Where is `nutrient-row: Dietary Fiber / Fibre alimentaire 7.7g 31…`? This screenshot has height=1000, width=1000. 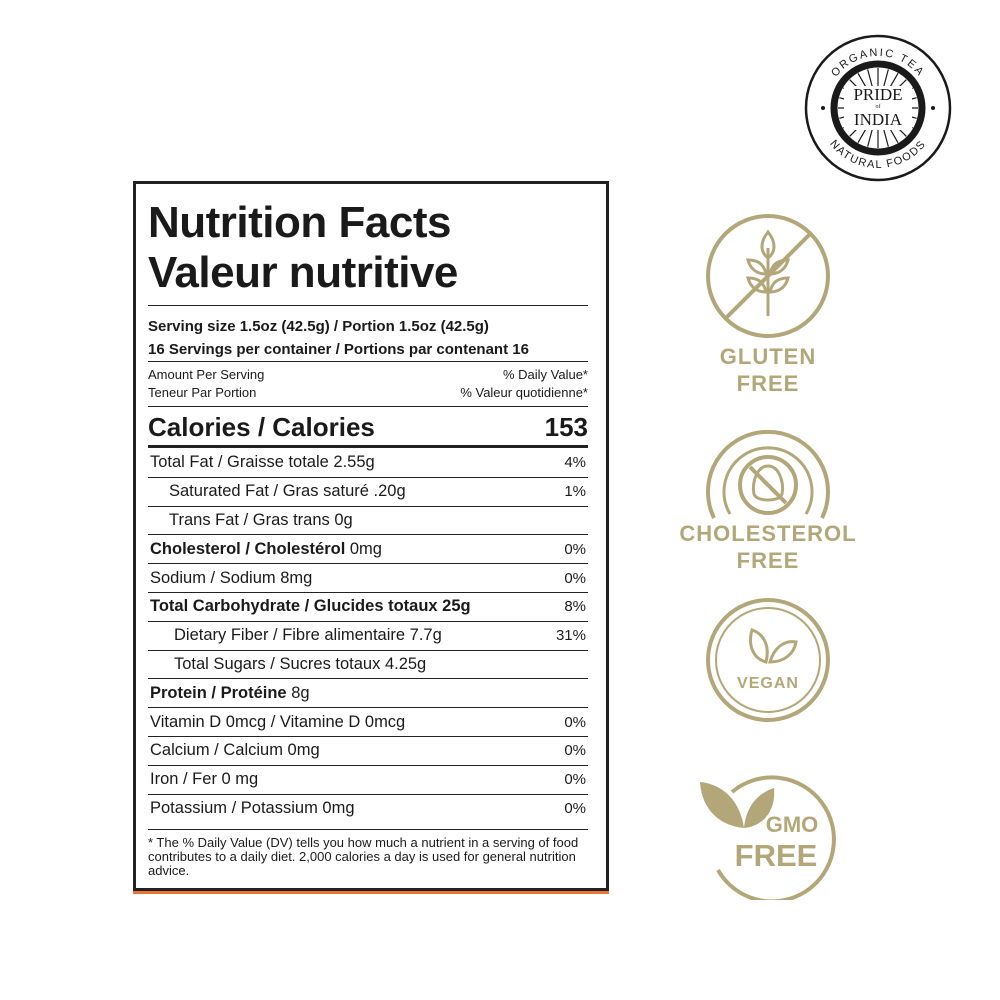
nutrient-row: Dietary Fiber / Fibre alimentaire 7.7g 31… is located at coordinates (368, 636).